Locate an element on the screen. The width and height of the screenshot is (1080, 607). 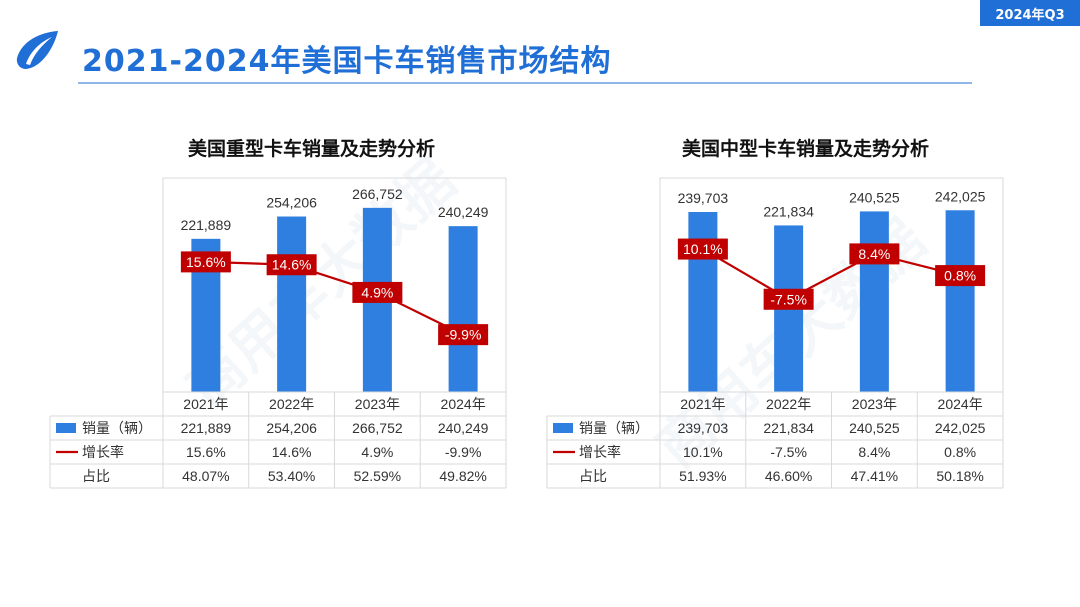
bar-value-label: 254,206 is located at coordinates (291, 203).